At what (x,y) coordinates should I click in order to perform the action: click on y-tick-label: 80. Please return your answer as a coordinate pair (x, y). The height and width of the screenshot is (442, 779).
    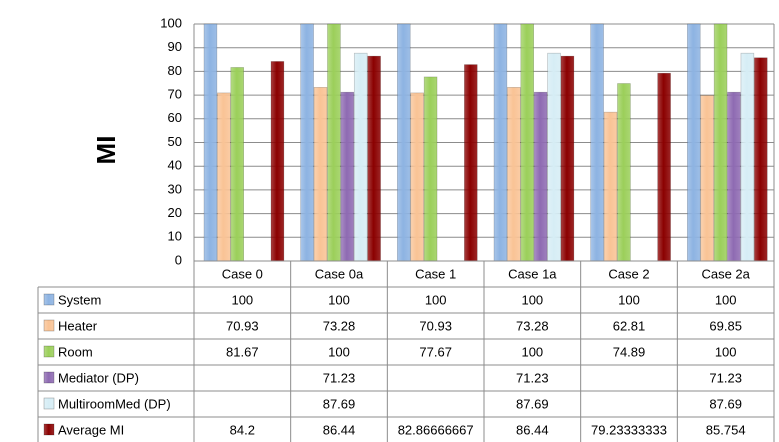
    Looking at the image, I should click on (175, 70).